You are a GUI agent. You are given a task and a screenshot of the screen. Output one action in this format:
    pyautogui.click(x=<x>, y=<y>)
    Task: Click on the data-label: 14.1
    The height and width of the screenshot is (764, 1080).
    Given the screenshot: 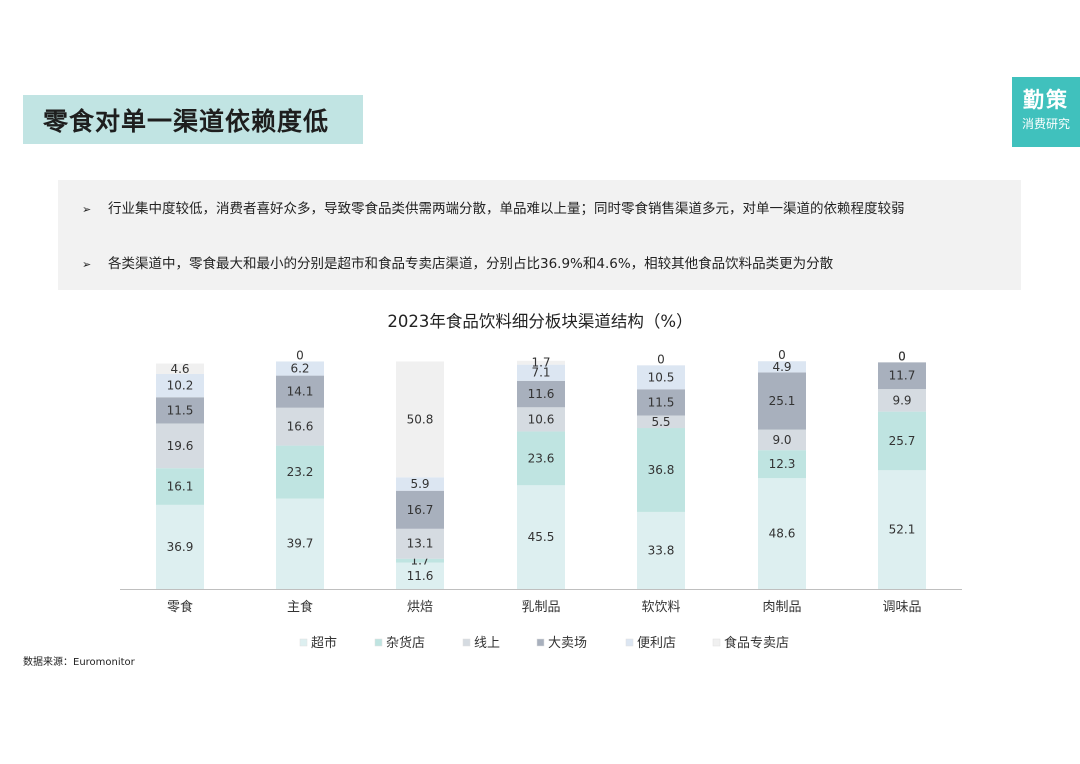 What is the action you would take?
    pyautogui.click(x=300, y=392)
    